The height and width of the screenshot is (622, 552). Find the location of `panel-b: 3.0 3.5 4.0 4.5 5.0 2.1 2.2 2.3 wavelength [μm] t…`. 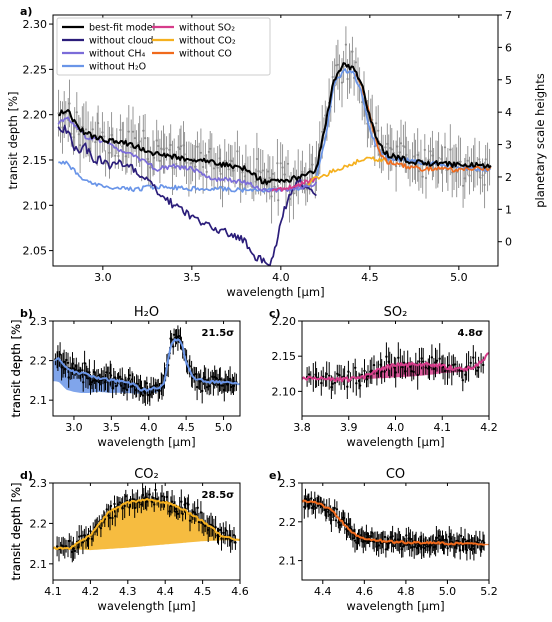

panel-b: 3.0 3.5 4.0 4.5 5.0 2.1 2.2 2.3 wavelength [μm] t… is located at coordinates (125, 377).